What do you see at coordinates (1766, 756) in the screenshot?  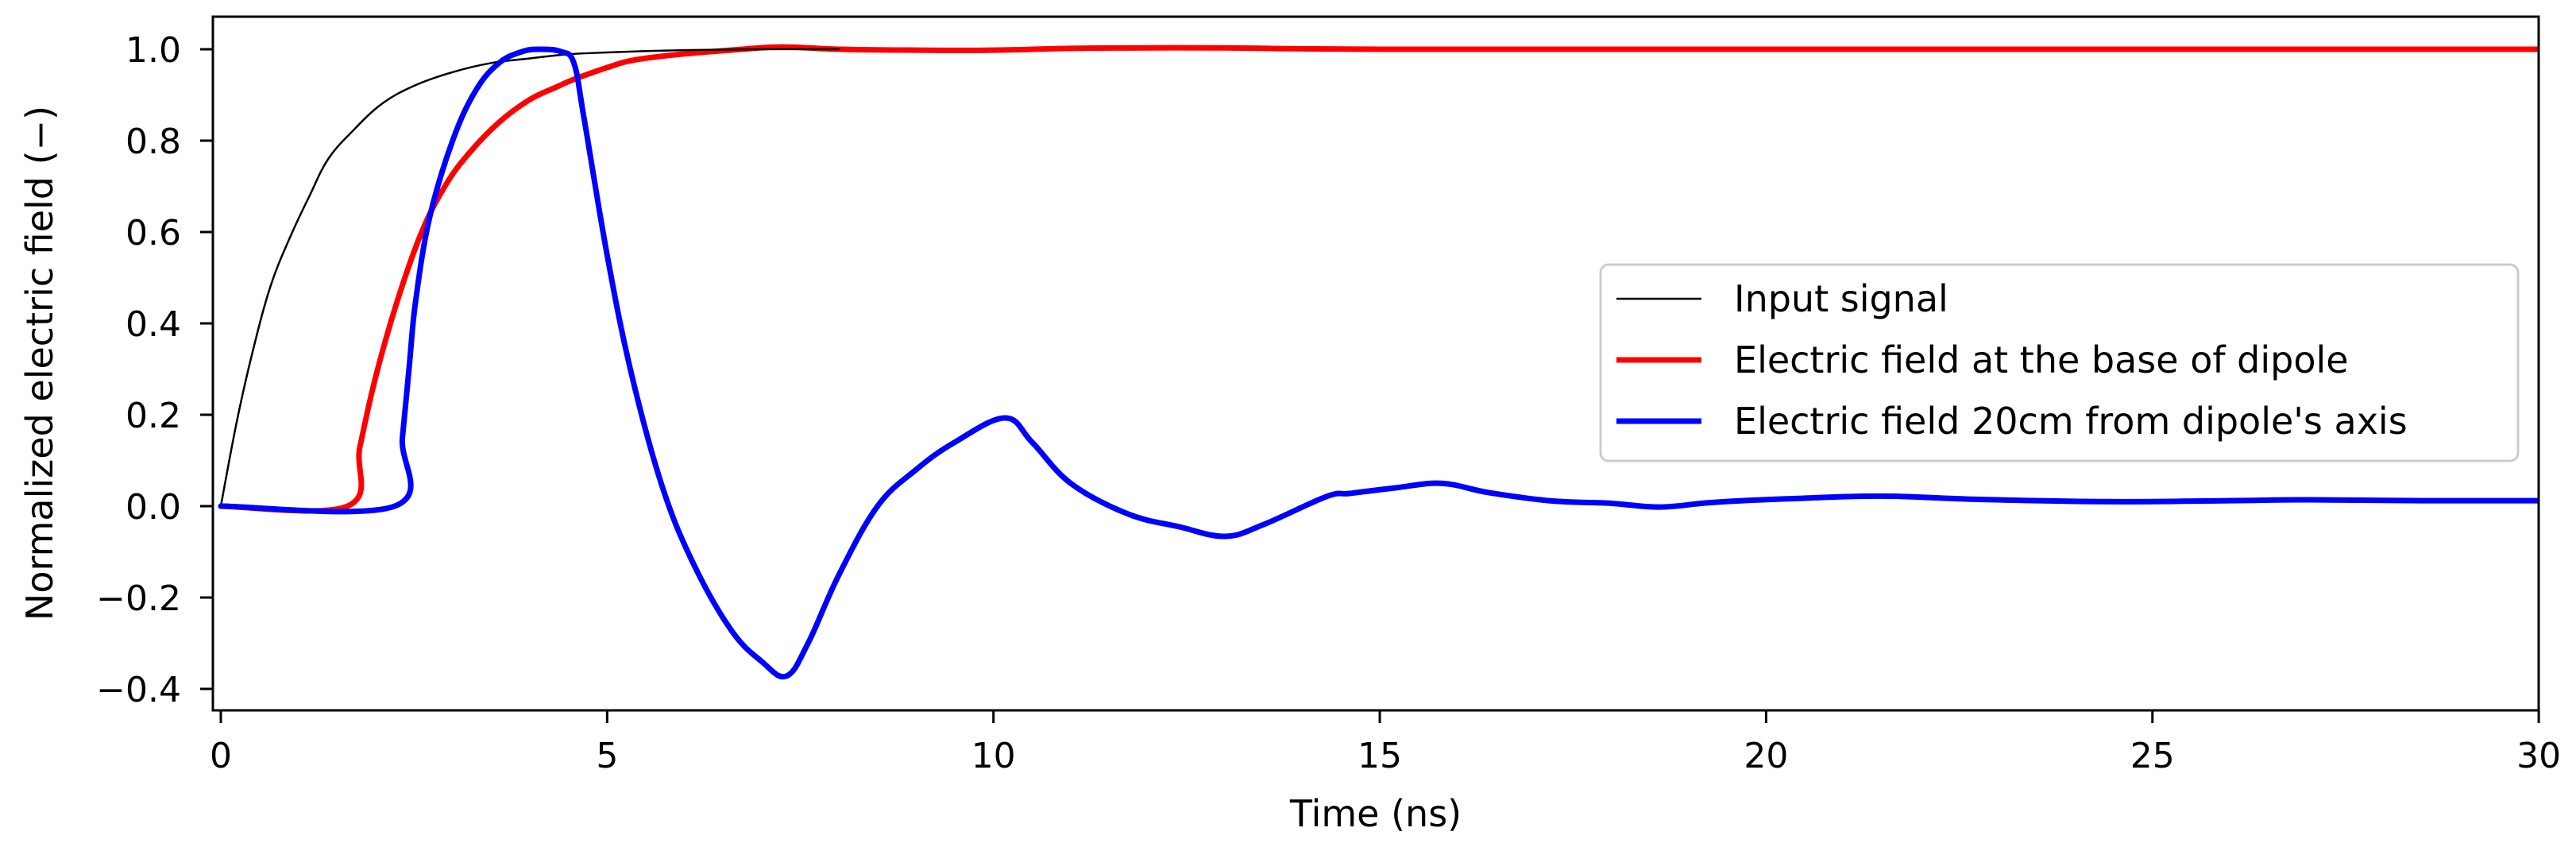 I see `x-tick-label: 20` at bounding box center [1766, 756].